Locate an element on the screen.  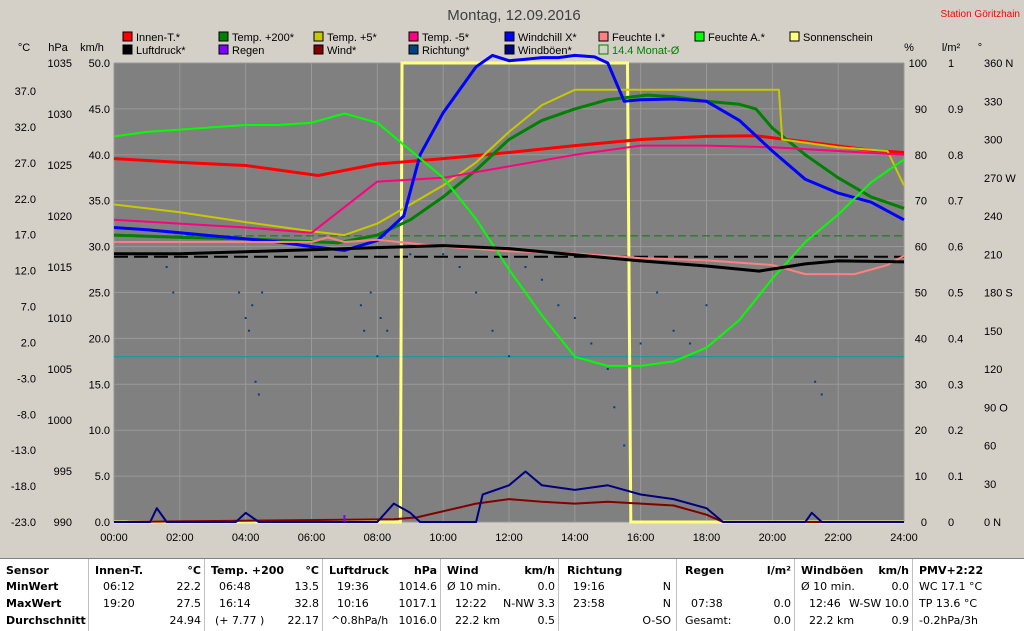
tick-percent: 0 is located at coordinates (924, 523).